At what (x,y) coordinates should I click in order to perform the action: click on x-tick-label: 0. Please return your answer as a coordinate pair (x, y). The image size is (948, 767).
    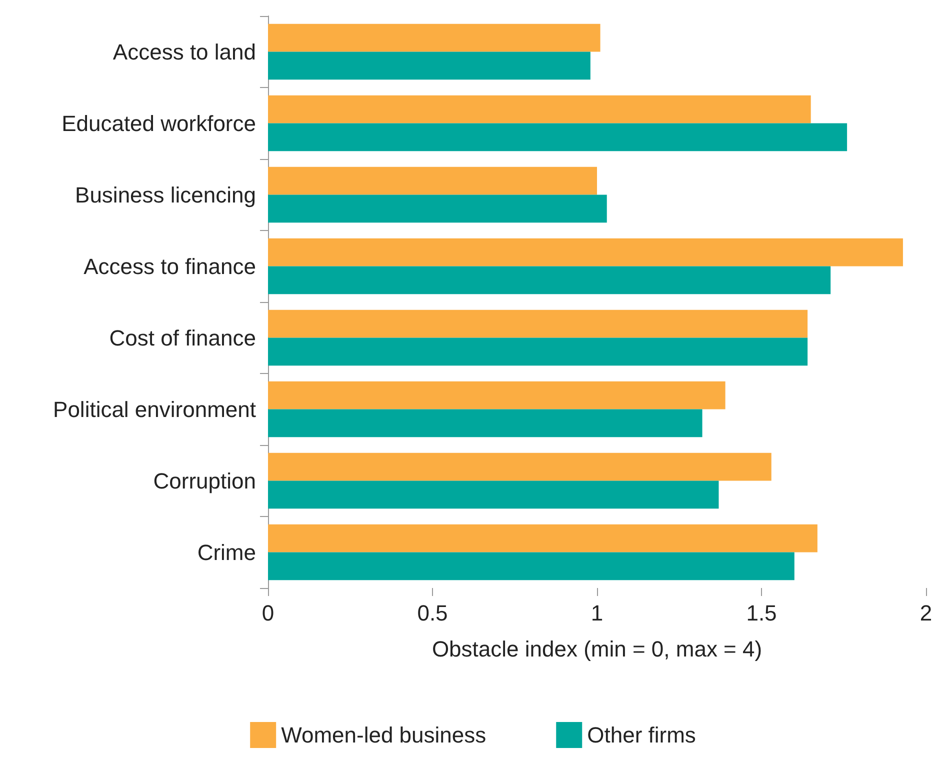
    Looking at the image, I should click on (268, 613).